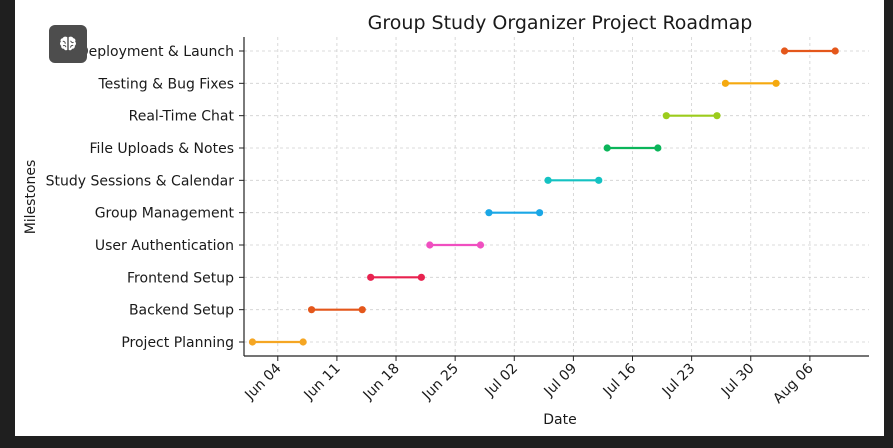 The width and height of the screenshot is (893, 448). What do you see at coordinates (620, 380) in the screenshot?
I see `x-tick-label: Jul 16` at bounding box center [620, 380].